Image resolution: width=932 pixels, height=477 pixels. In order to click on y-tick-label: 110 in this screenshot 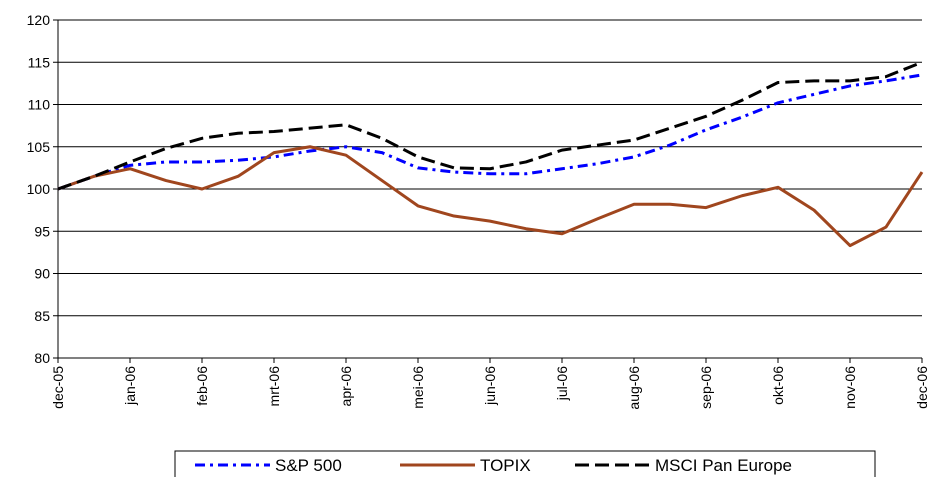, I will do `click(39, 105)`.